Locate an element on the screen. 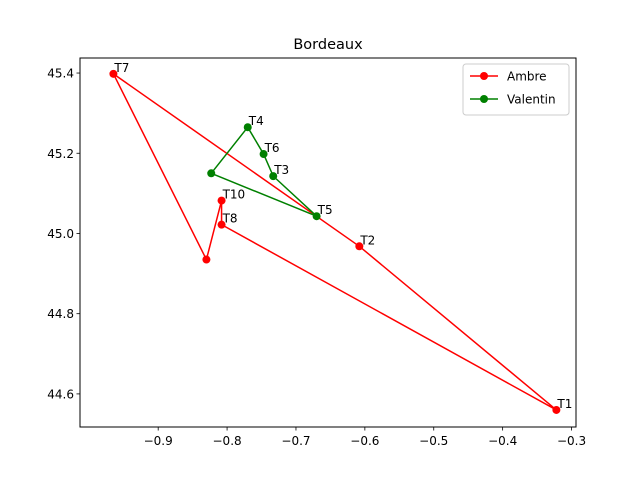 The width and height of the screenshot is (640, 480). data-point-valentin-t3 is located at coordinates (273, 176).